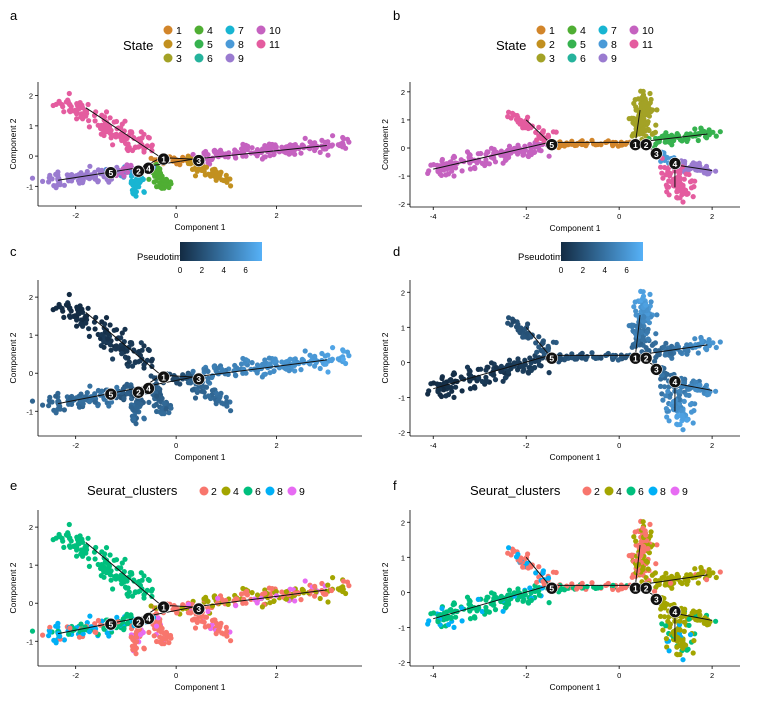 Image resolution: width=765 pixels, height=712 pixels. What do you see at coordinates (433, 216) in the screenshot?
I see `x-tick-label: -4` at bounding box center [433, 216].